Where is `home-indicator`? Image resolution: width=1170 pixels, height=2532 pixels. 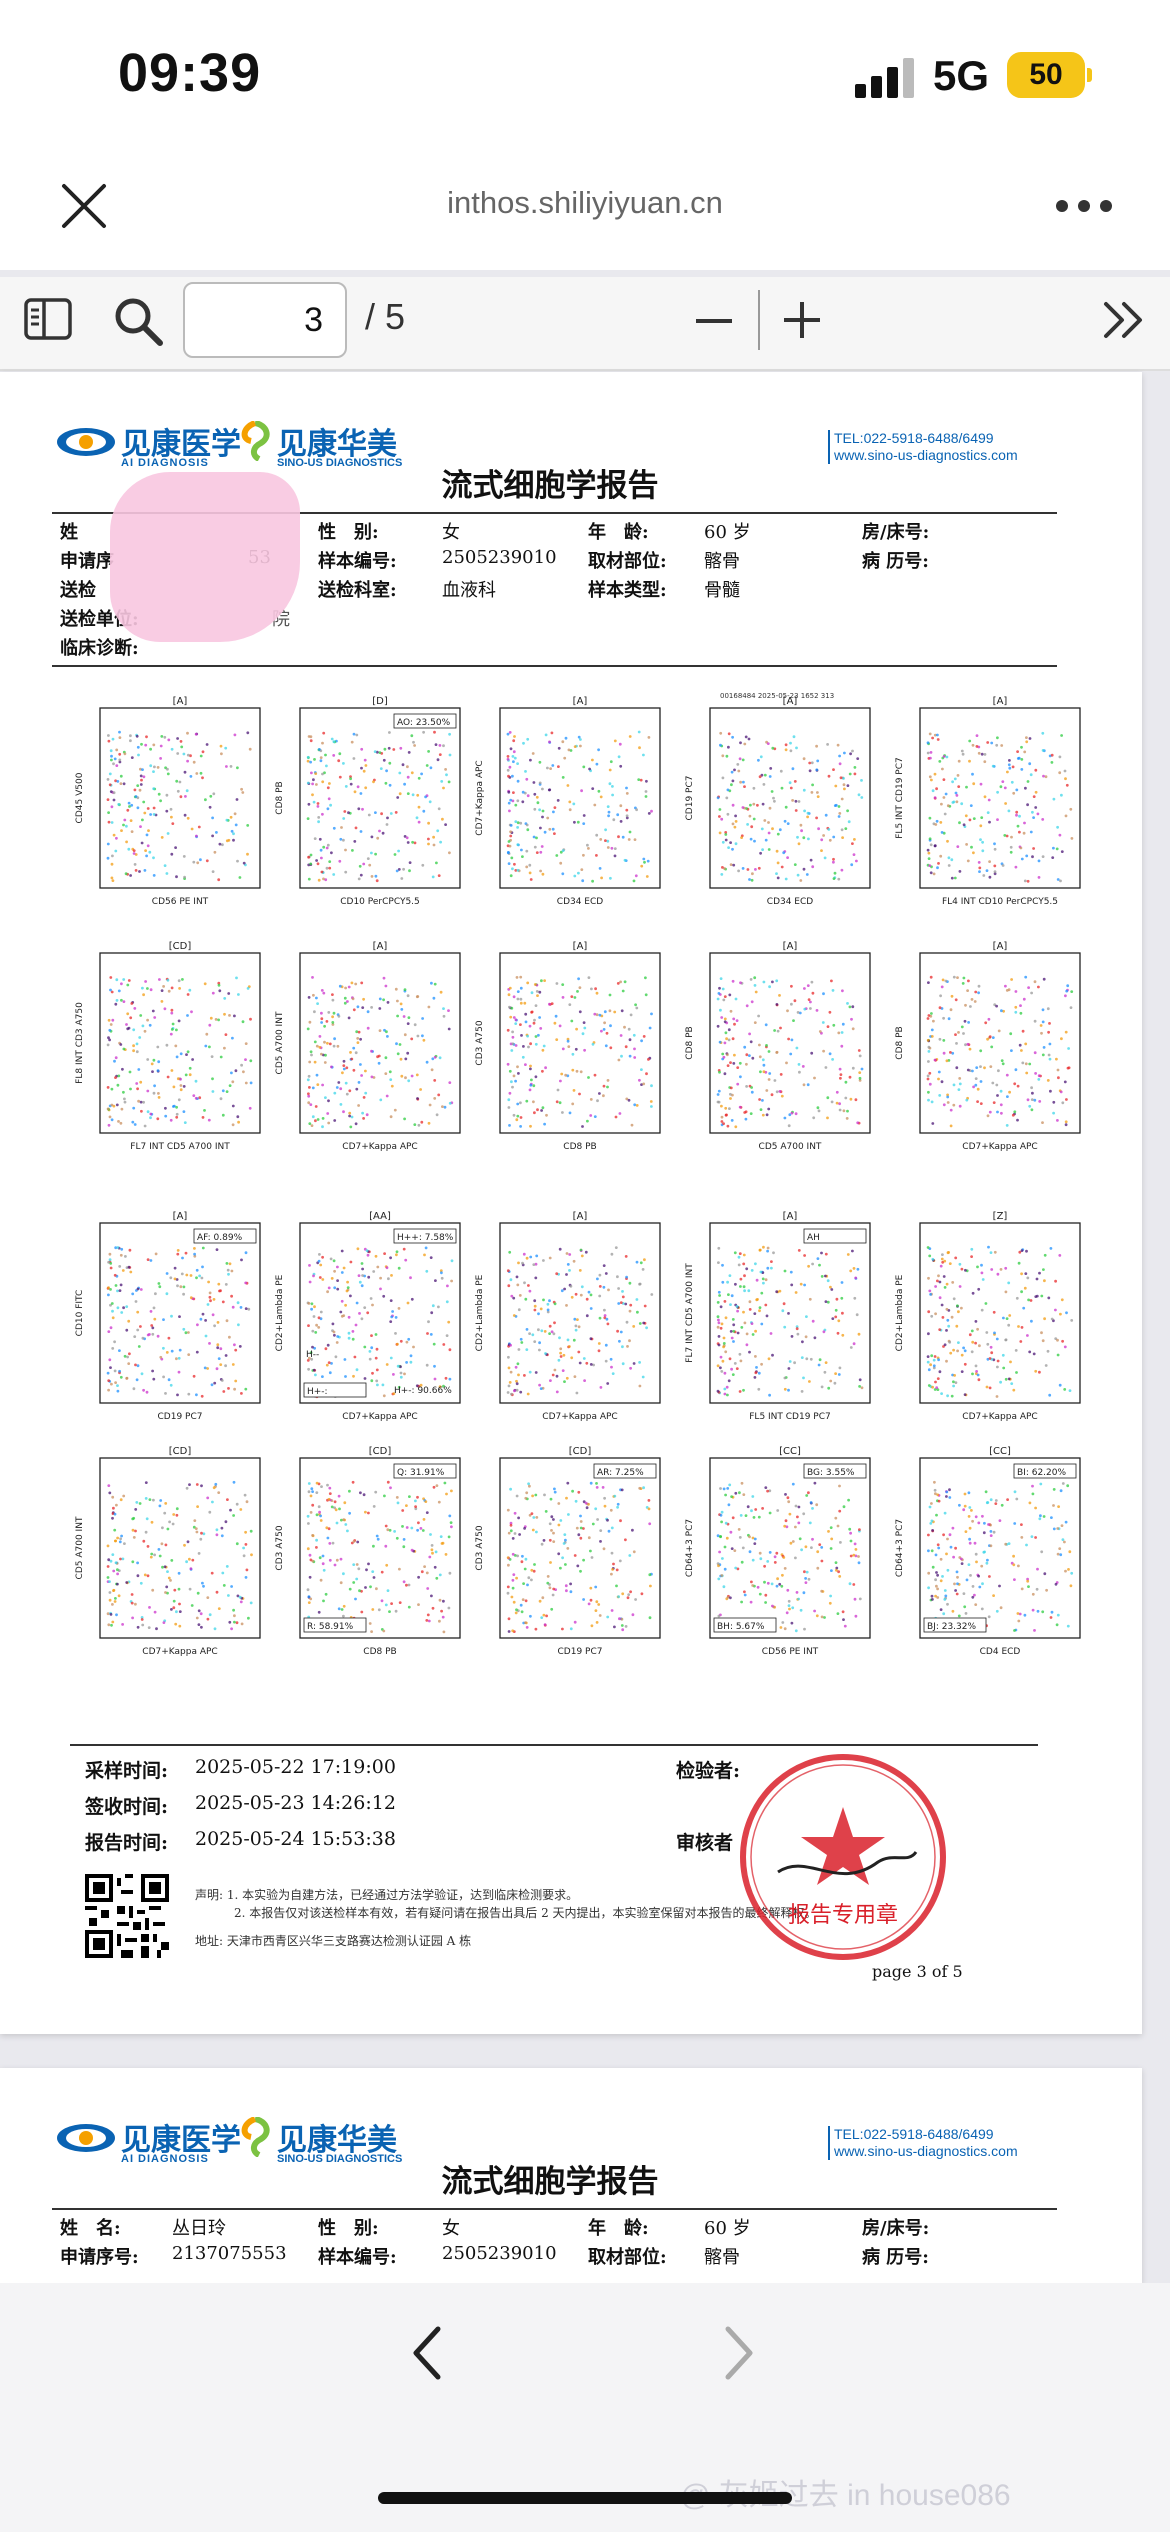 home-indicator is located at coordinates (585, 2498).